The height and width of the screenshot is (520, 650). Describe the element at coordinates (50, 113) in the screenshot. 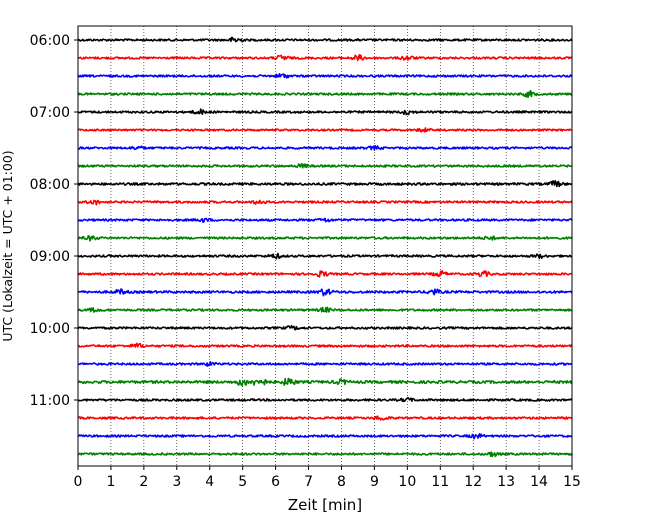

I see `y-tick-label: 07:00` at that location.